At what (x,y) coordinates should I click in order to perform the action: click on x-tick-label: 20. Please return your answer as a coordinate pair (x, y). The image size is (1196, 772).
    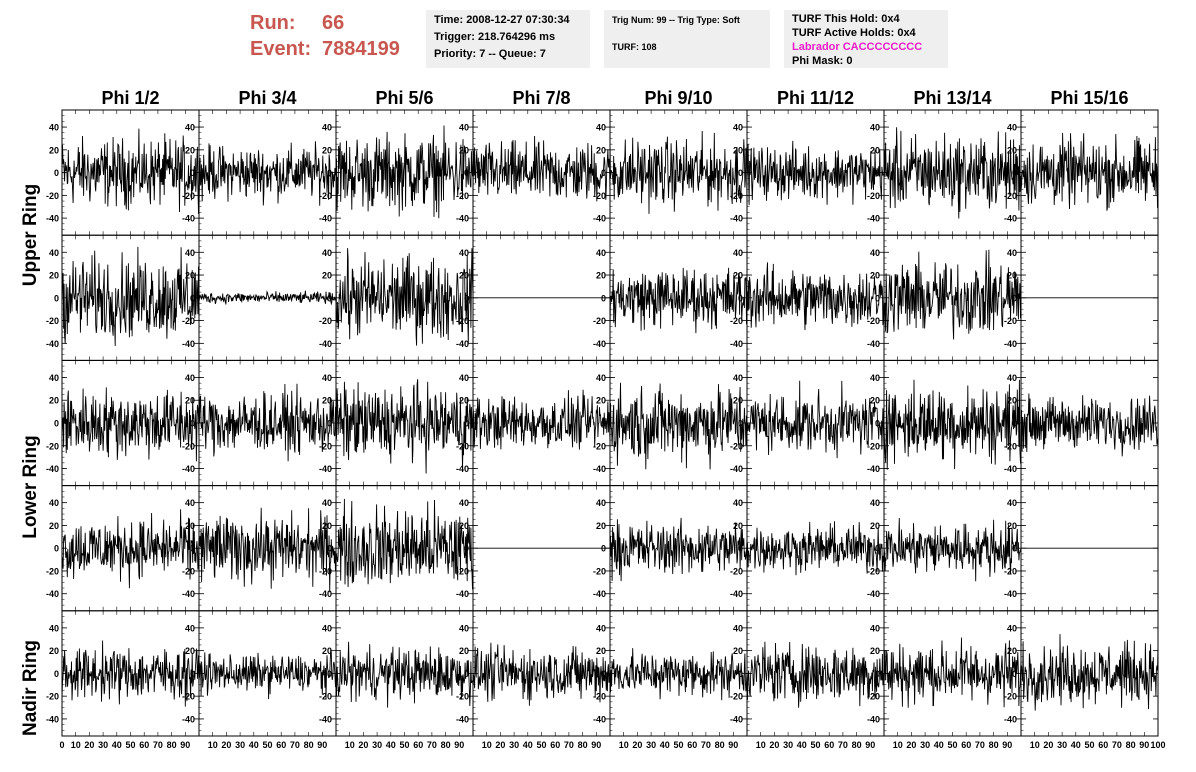
    Looking at the image, I should click on (500, 745).